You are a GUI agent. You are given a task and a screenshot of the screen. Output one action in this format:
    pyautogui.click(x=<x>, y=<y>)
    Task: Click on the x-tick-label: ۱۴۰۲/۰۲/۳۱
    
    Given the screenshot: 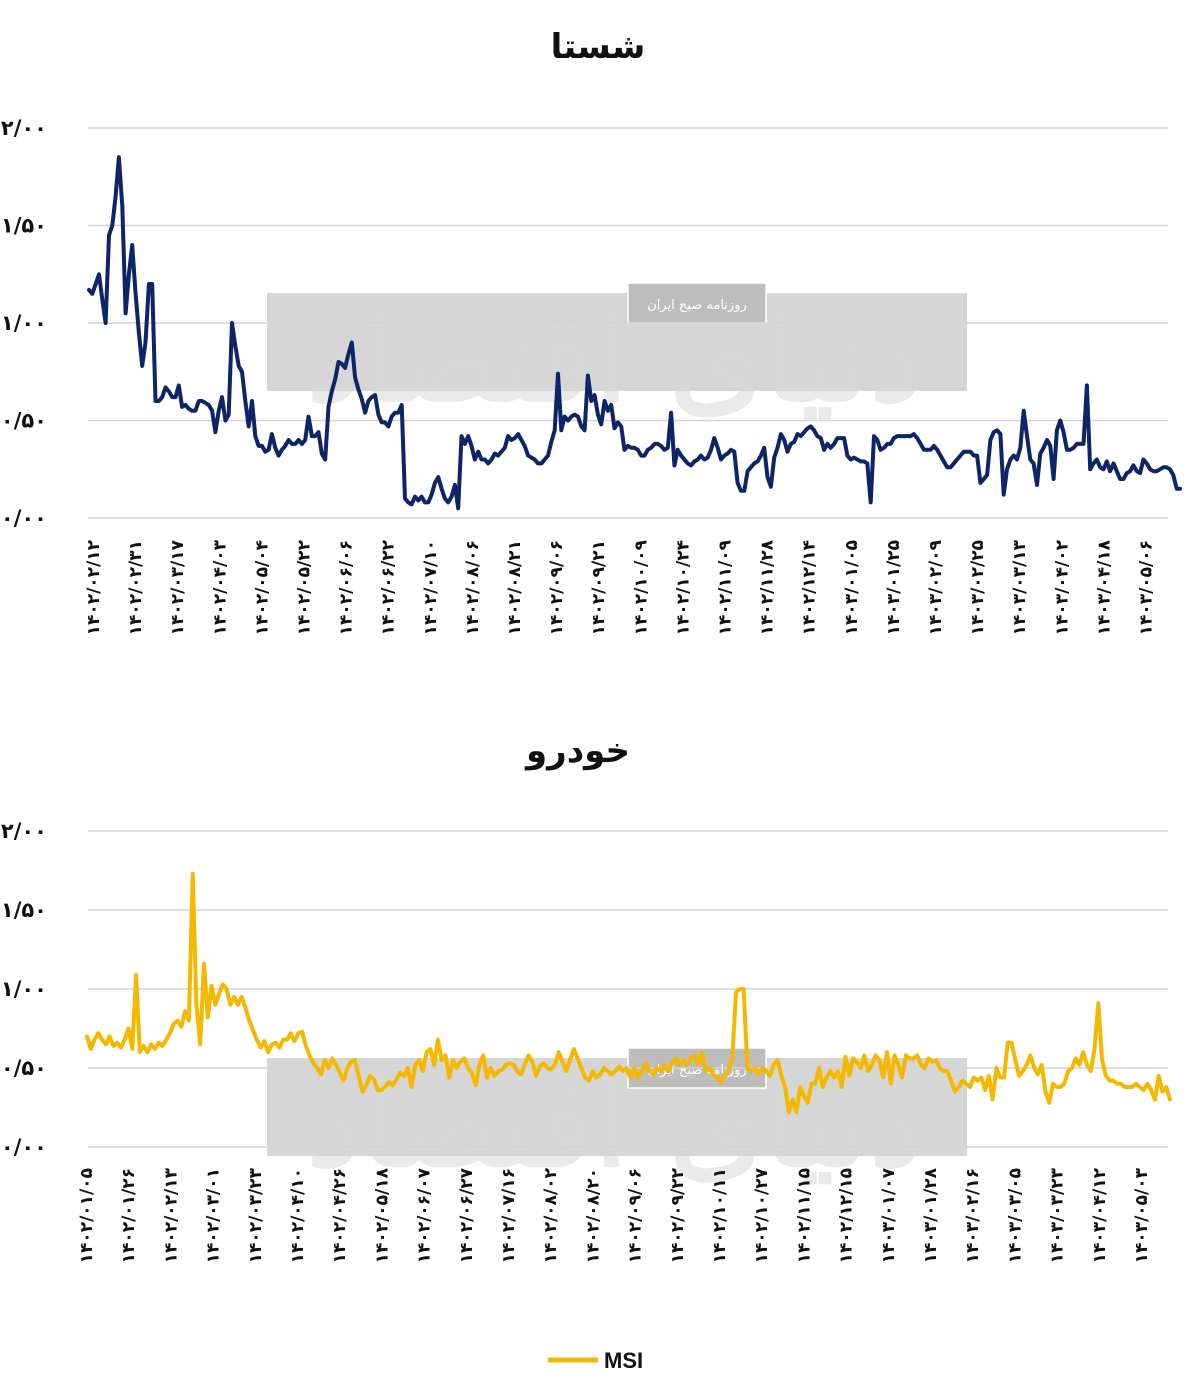 What is the action you would take?
    pyautogui.click(x=136, y=587)
    